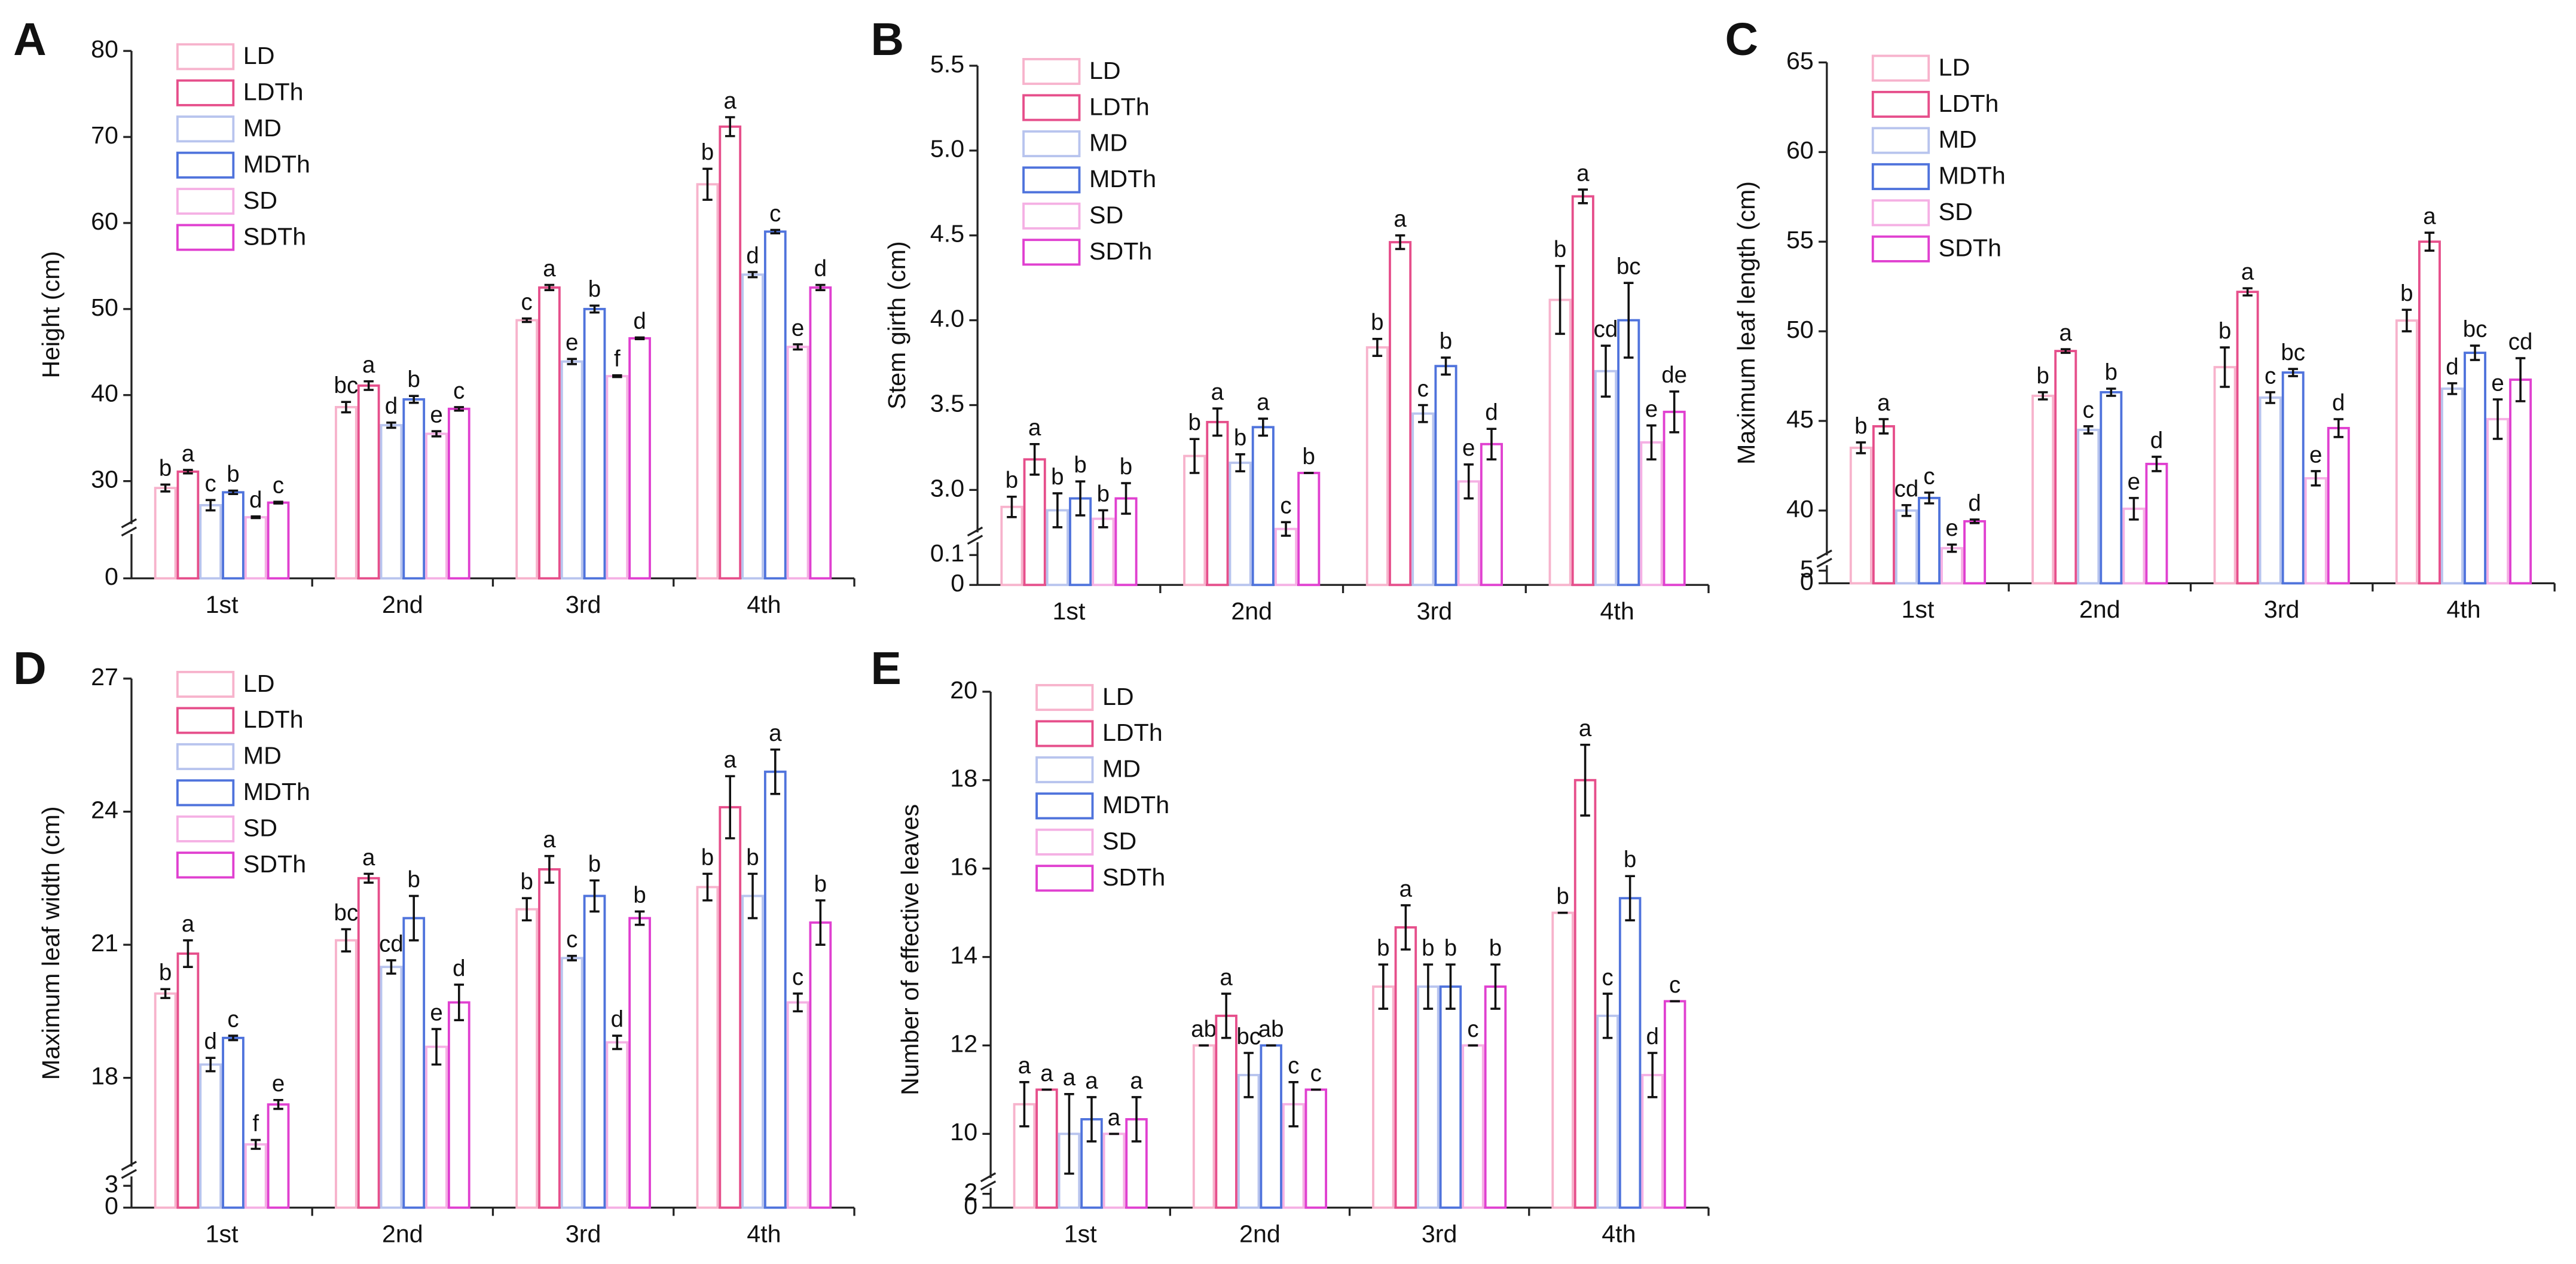  What do you see at coordinates (964, 1132) in the screenshot?
I see `y-tick-label: 10` at bounding box center [964, 1132].